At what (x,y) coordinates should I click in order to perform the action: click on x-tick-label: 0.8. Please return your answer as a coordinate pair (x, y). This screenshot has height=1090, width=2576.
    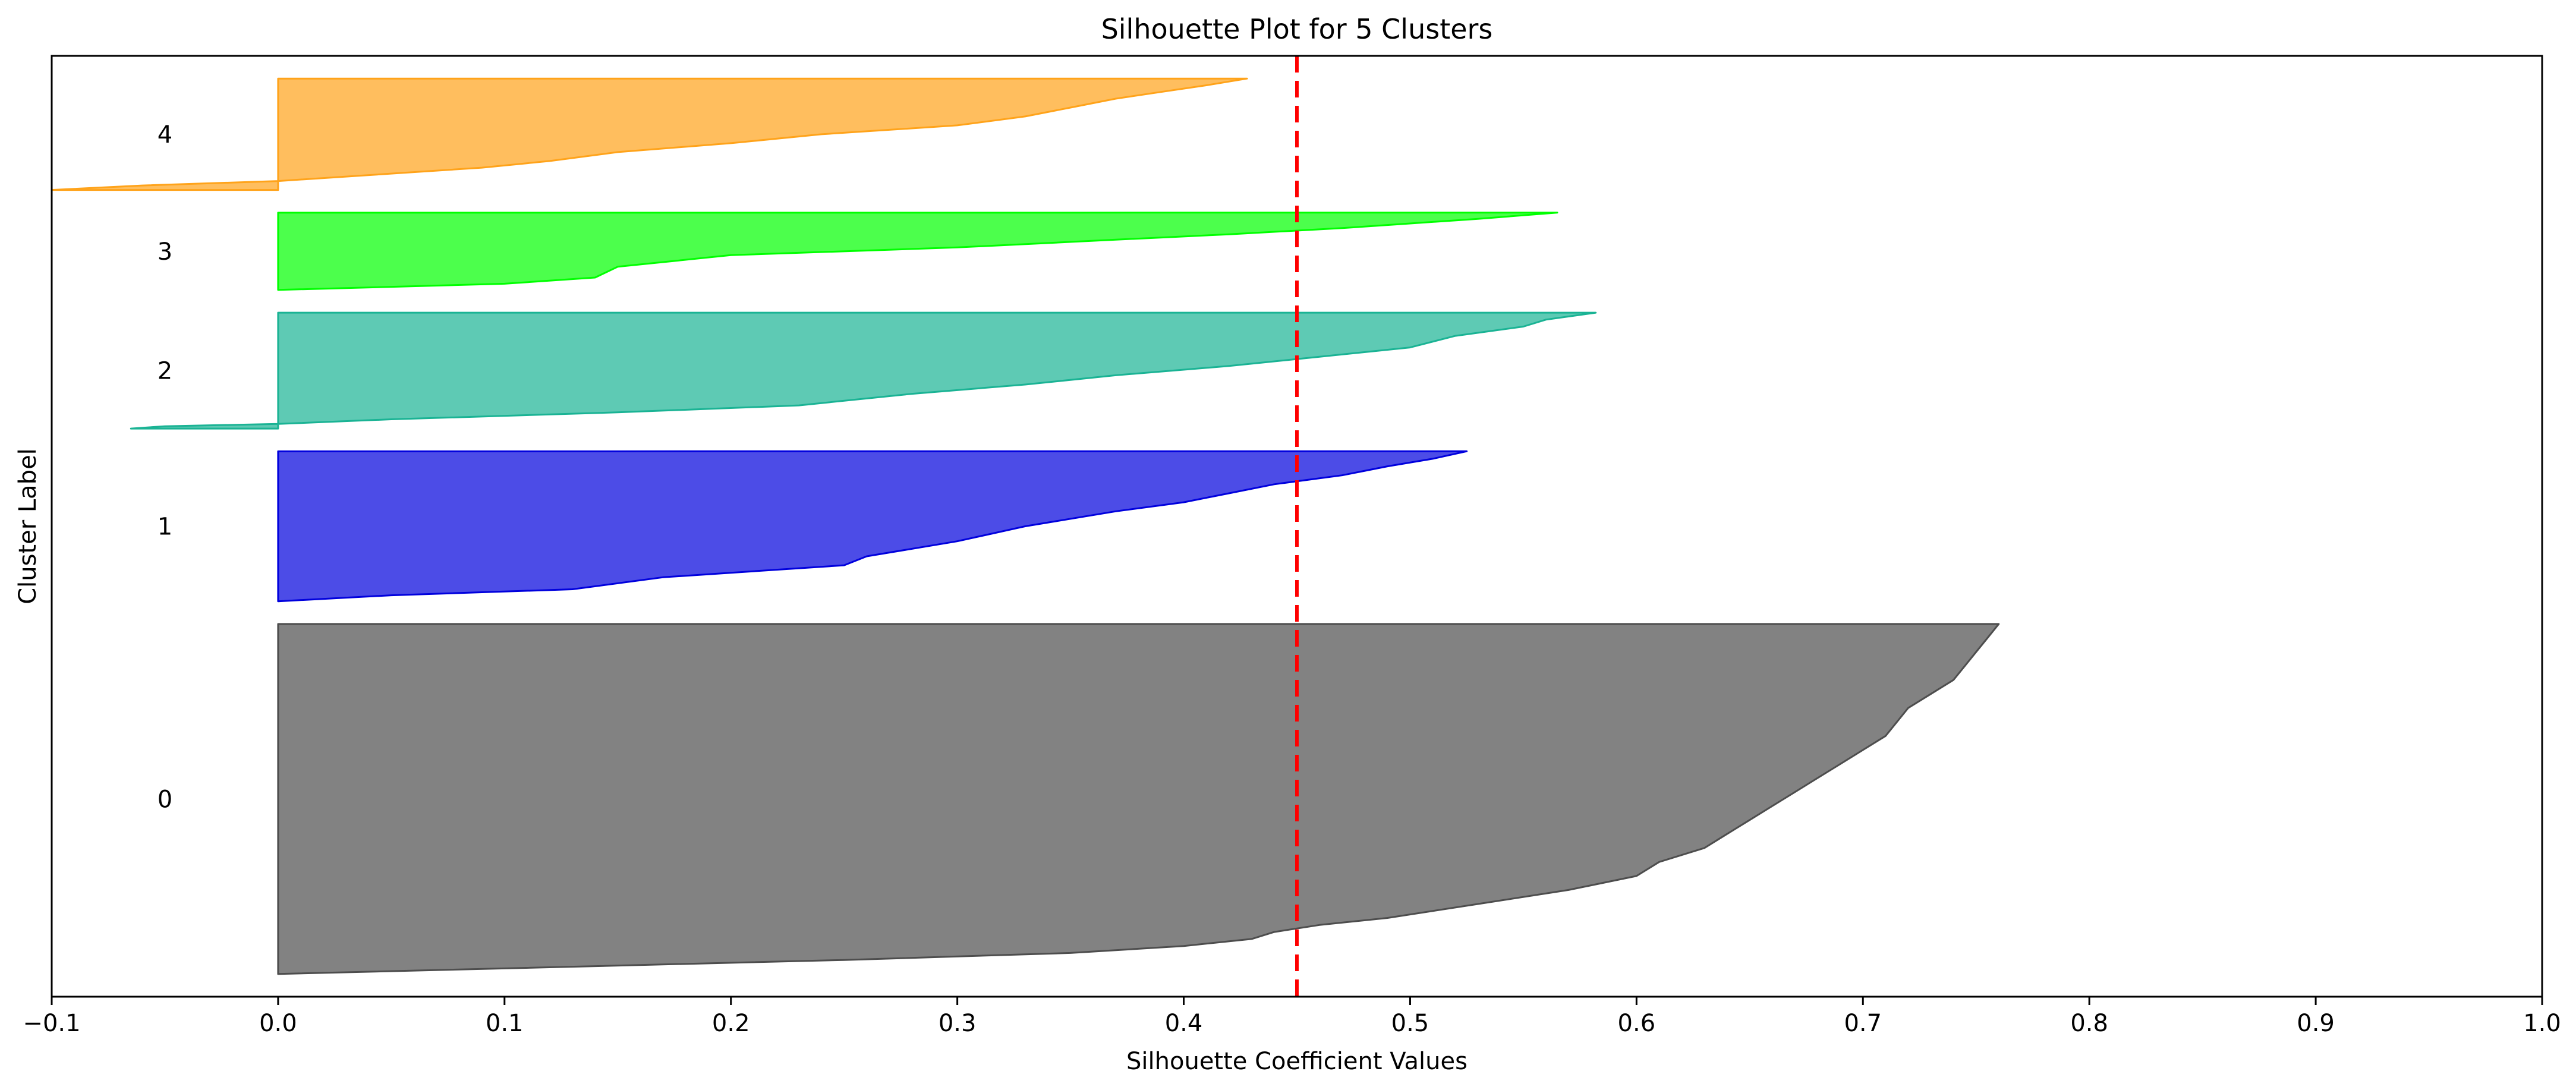
    Looking at the image, I should click on (2089, 1023).